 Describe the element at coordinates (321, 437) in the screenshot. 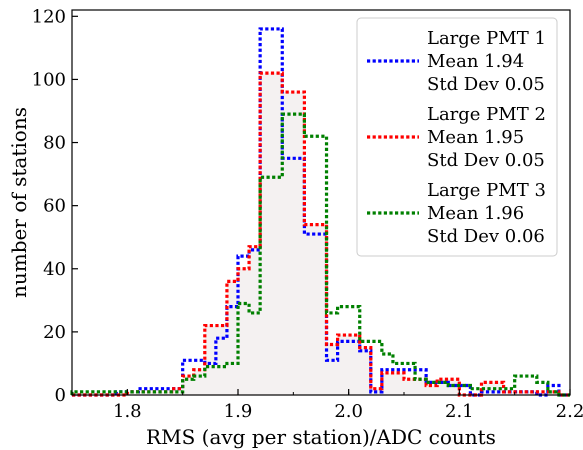

I see `x-axis-title: RMS (avg per station)/ADC counts` at that location.